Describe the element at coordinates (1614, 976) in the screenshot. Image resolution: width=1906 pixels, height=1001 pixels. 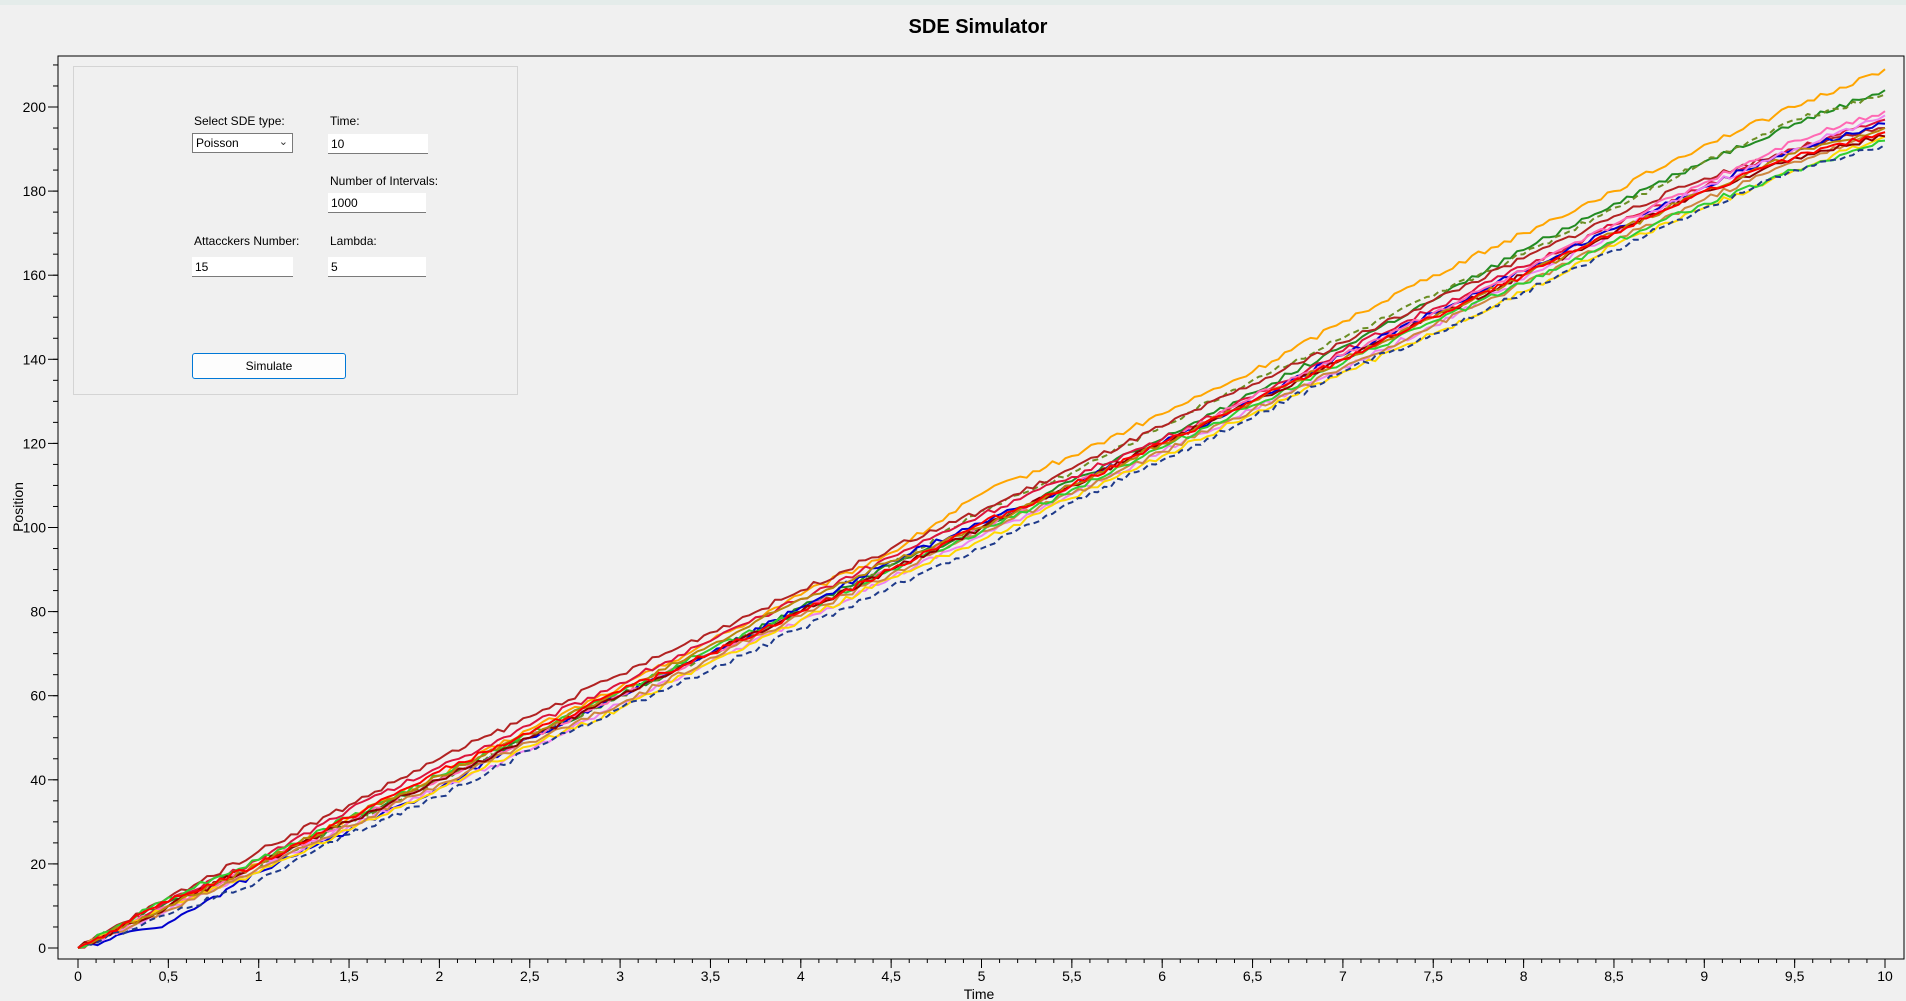
I see `x-tick-label: 8,5` at that location.